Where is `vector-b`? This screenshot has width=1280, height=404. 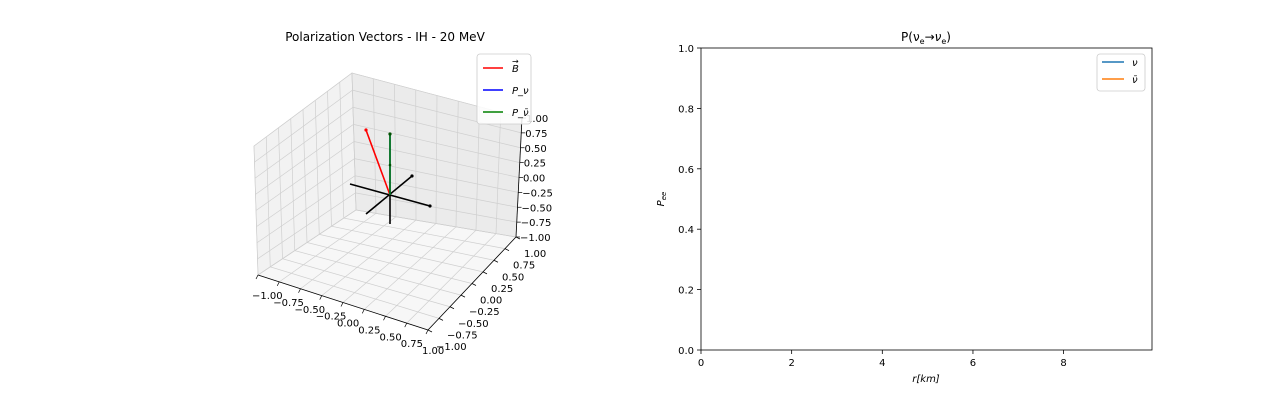 vector-b is located at coordinates (378, 162).